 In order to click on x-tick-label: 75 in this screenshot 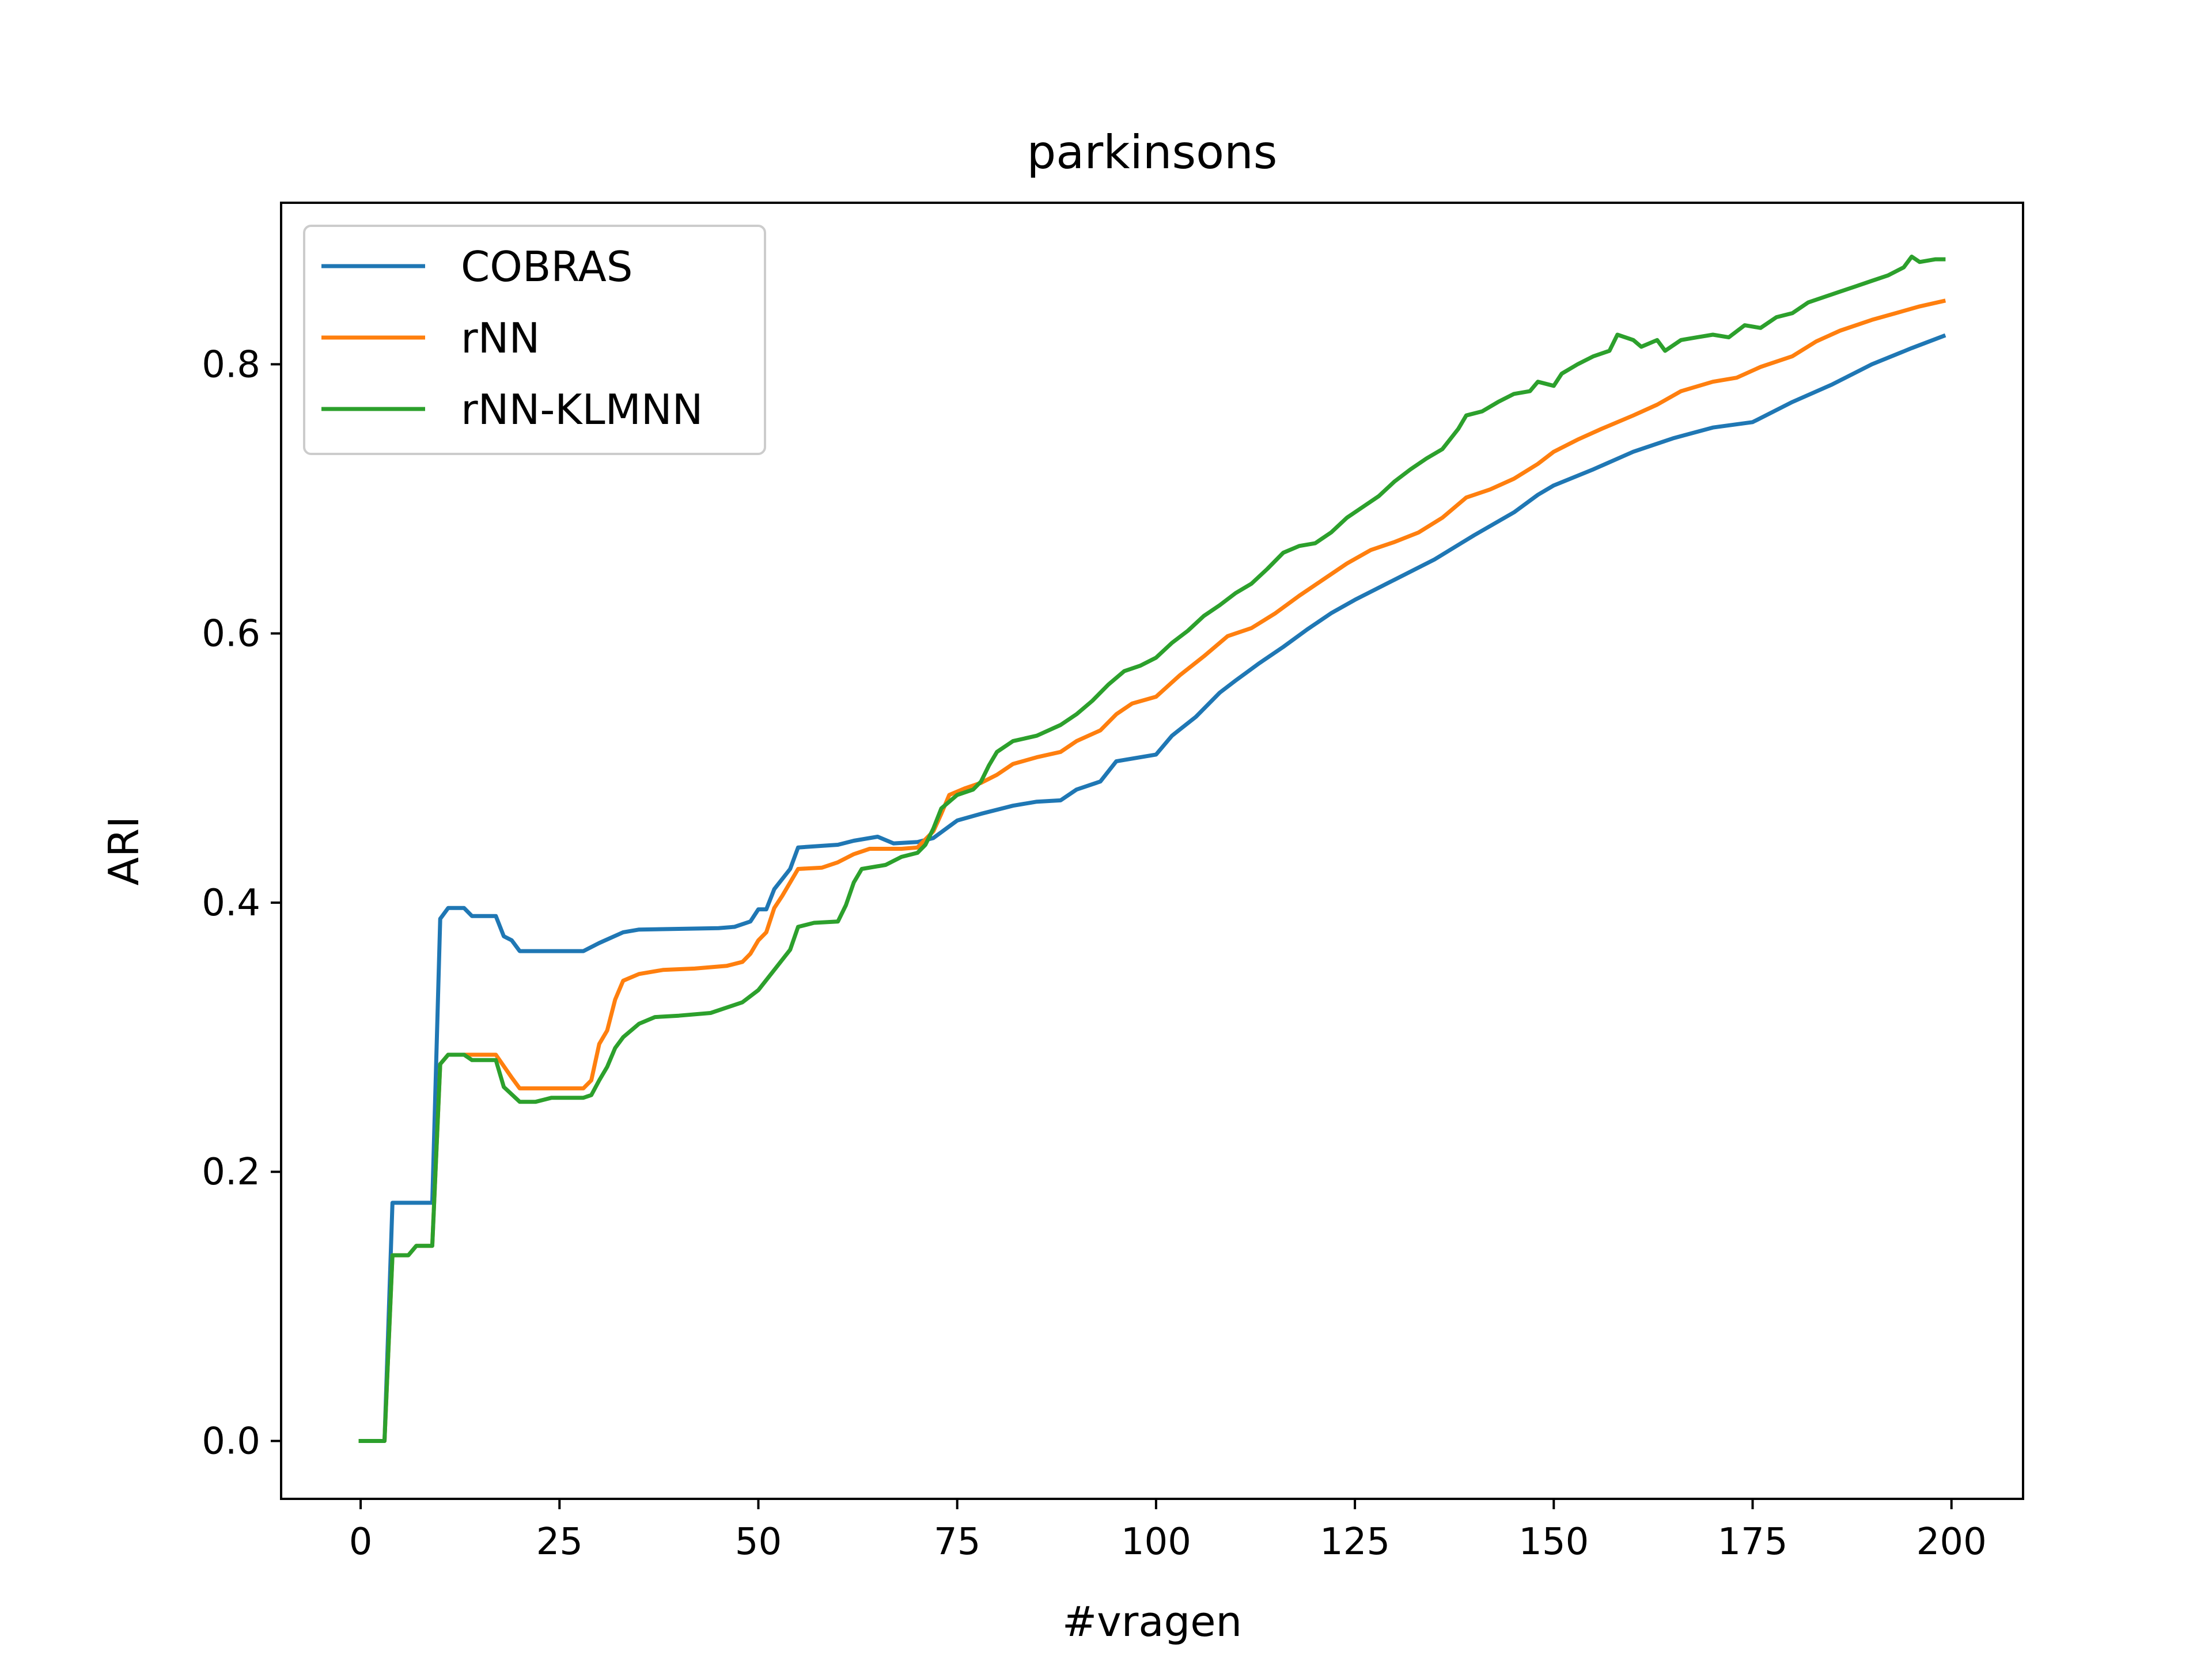, I will do `click(957, 1542)`.